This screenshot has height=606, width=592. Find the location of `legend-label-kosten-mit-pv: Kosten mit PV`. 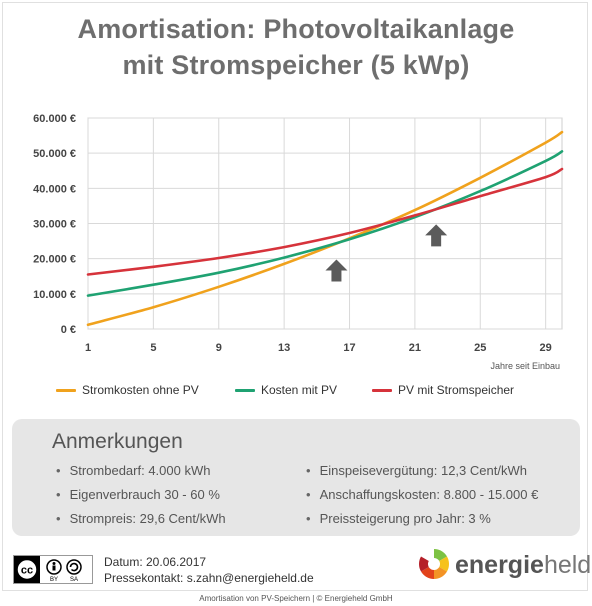

legend-label-kosten-mit-pv: Kosten mit PV is located at coordinates (299, 390).